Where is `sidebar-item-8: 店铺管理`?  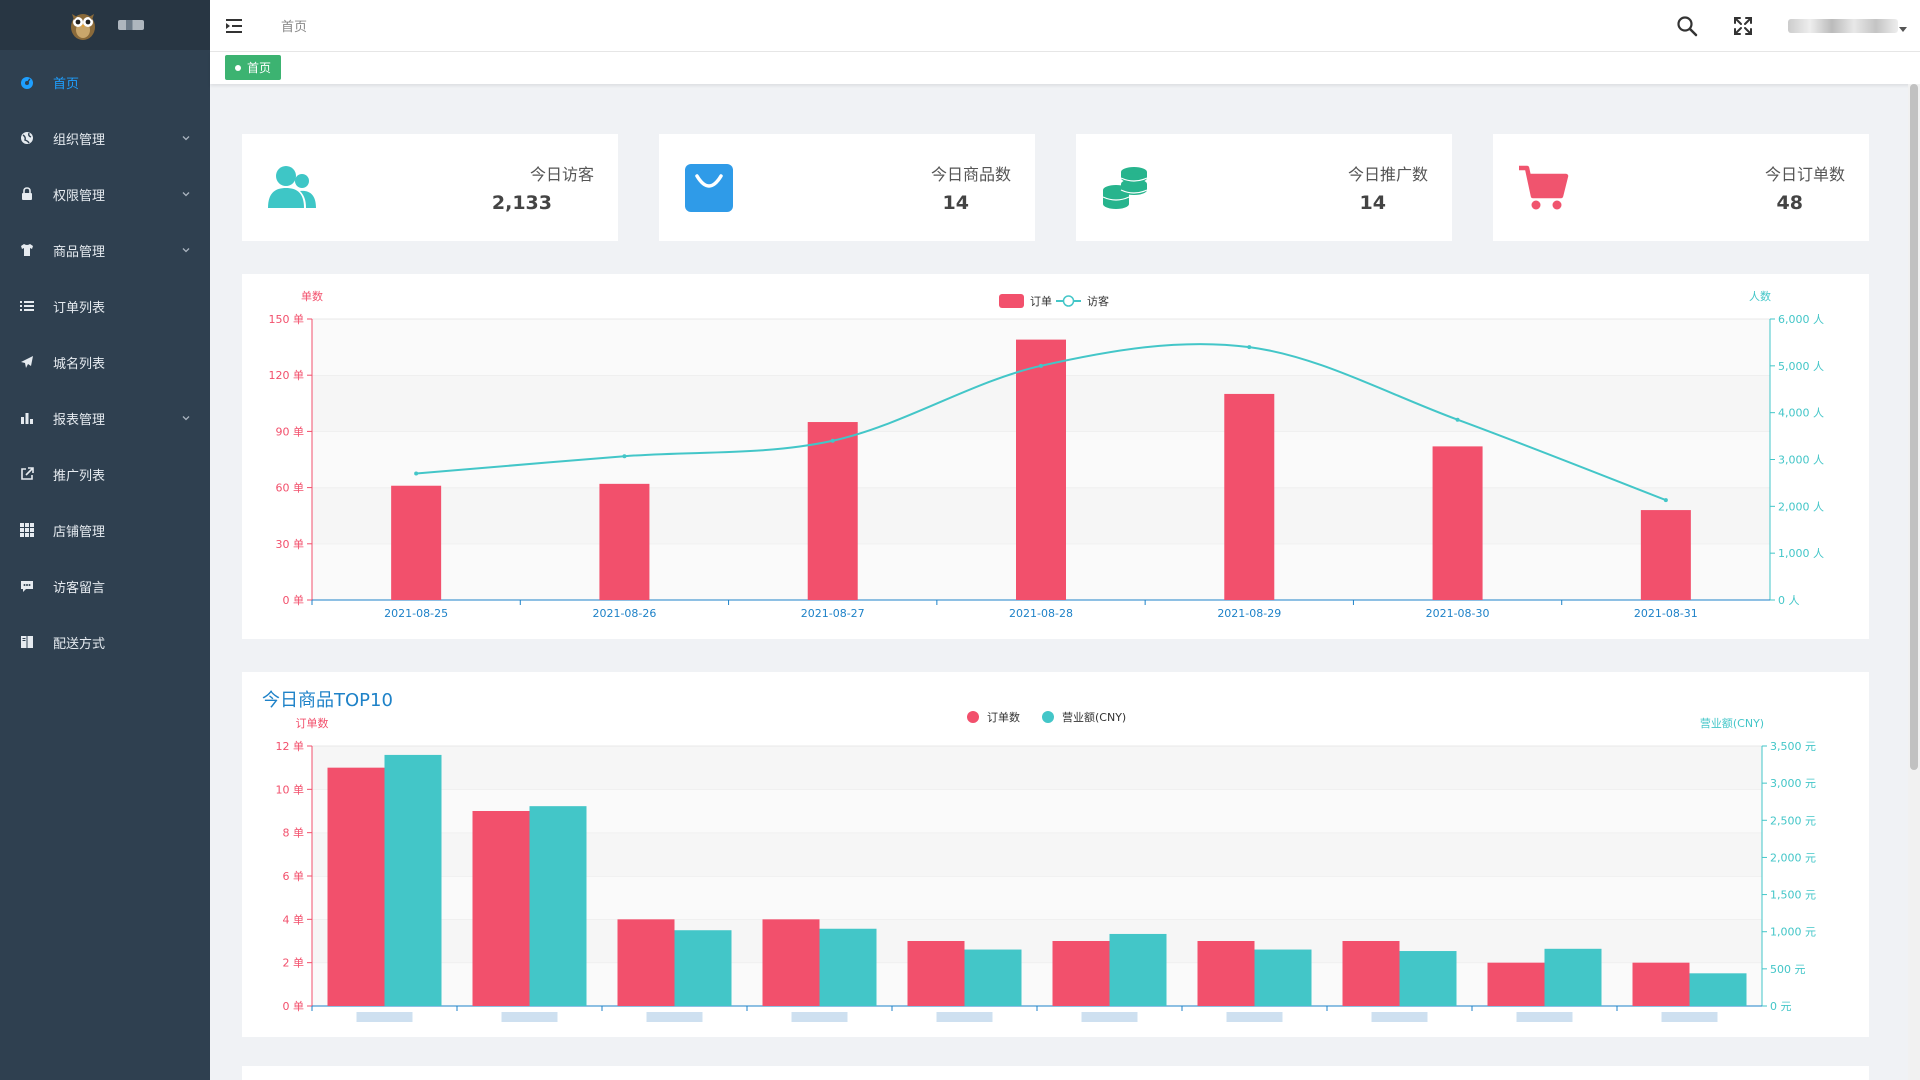 sidebar-item-8: 店铺管理 is located at coordinates (105, 530).